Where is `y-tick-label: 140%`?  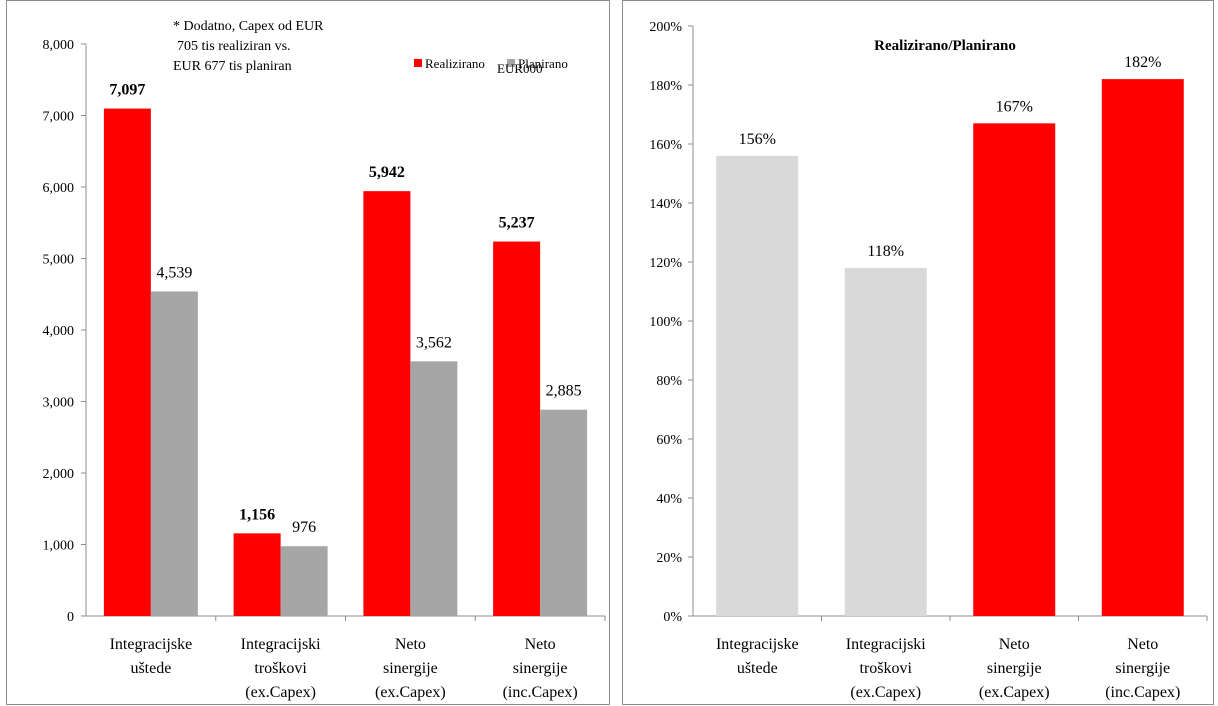 y-tick-label: 140% is located at coordinates (665, 204).